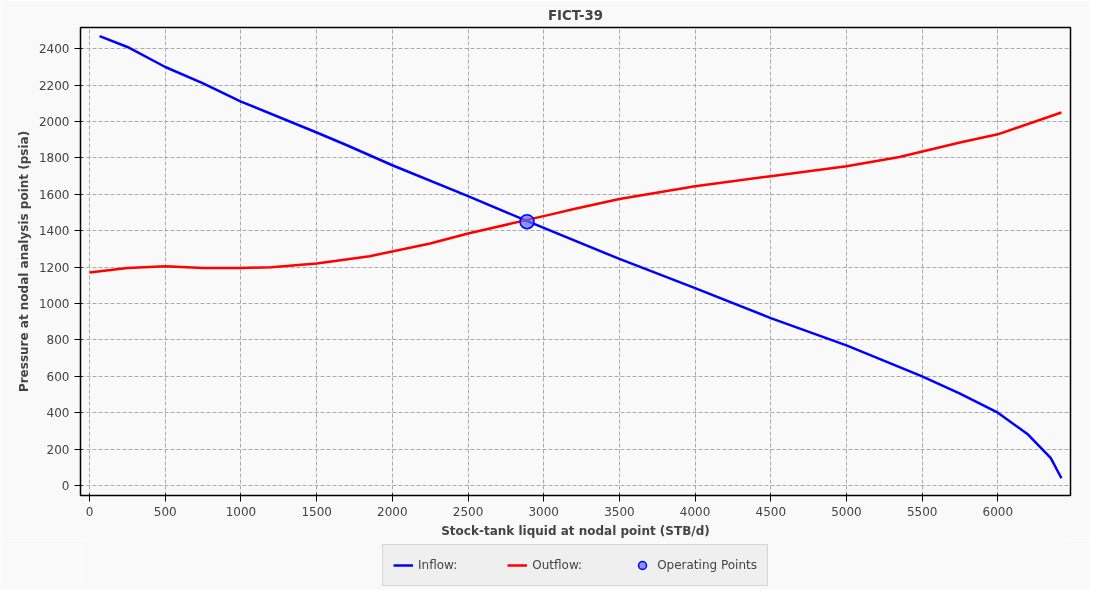 Image resolution: width=1098 pixels, height=606 pixels. I want to click on x-tick-label: 4500, so click(771, 511).